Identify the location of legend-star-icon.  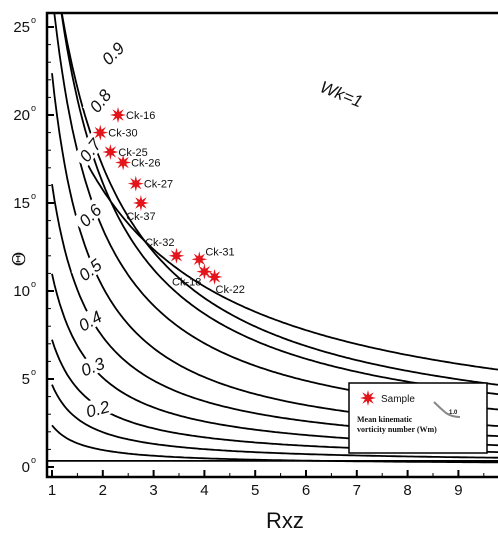
(368, 398).